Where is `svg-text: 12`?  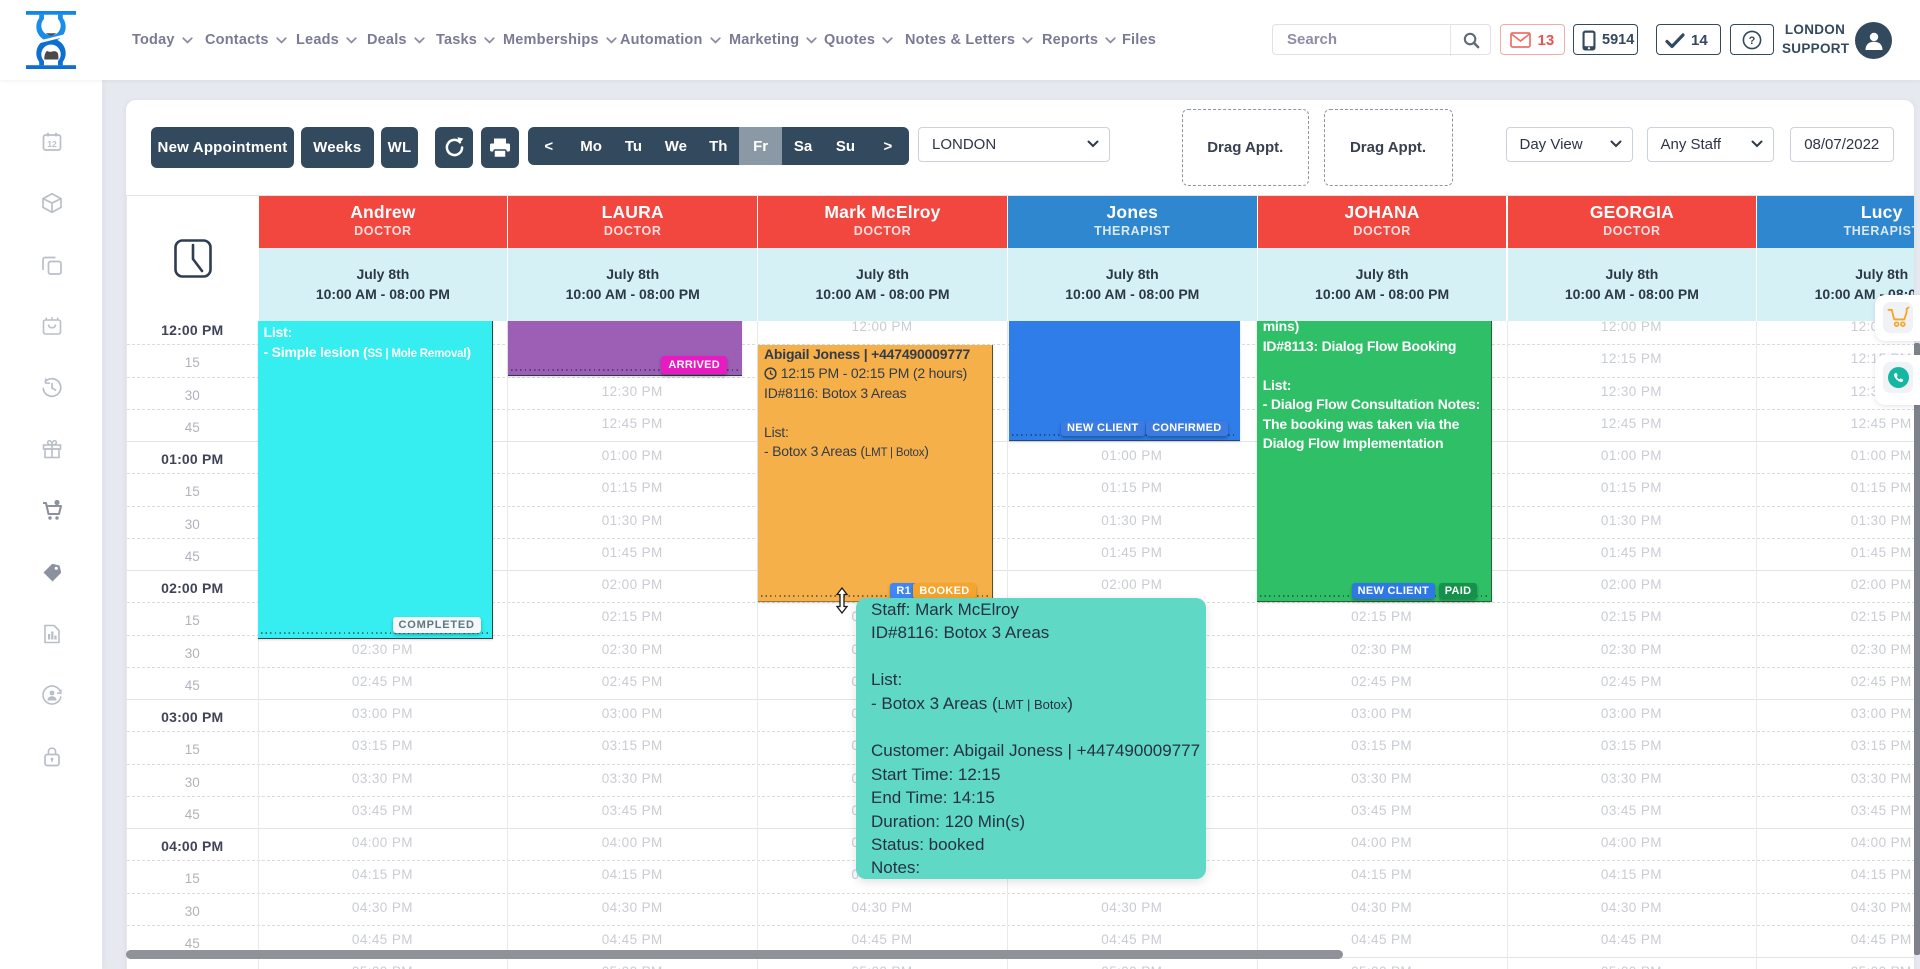 svg-text: 12 is located at coordinates (52, 144).